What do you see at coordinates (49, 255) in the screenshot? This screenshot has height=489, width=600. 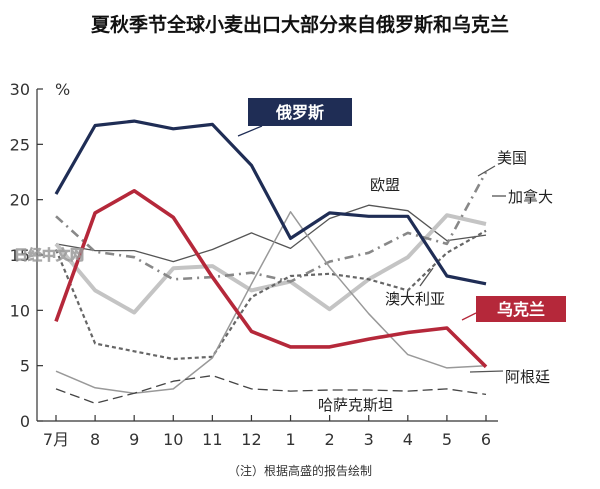 I see `watermark: 日经中文网` at bounding box center [49, 255].